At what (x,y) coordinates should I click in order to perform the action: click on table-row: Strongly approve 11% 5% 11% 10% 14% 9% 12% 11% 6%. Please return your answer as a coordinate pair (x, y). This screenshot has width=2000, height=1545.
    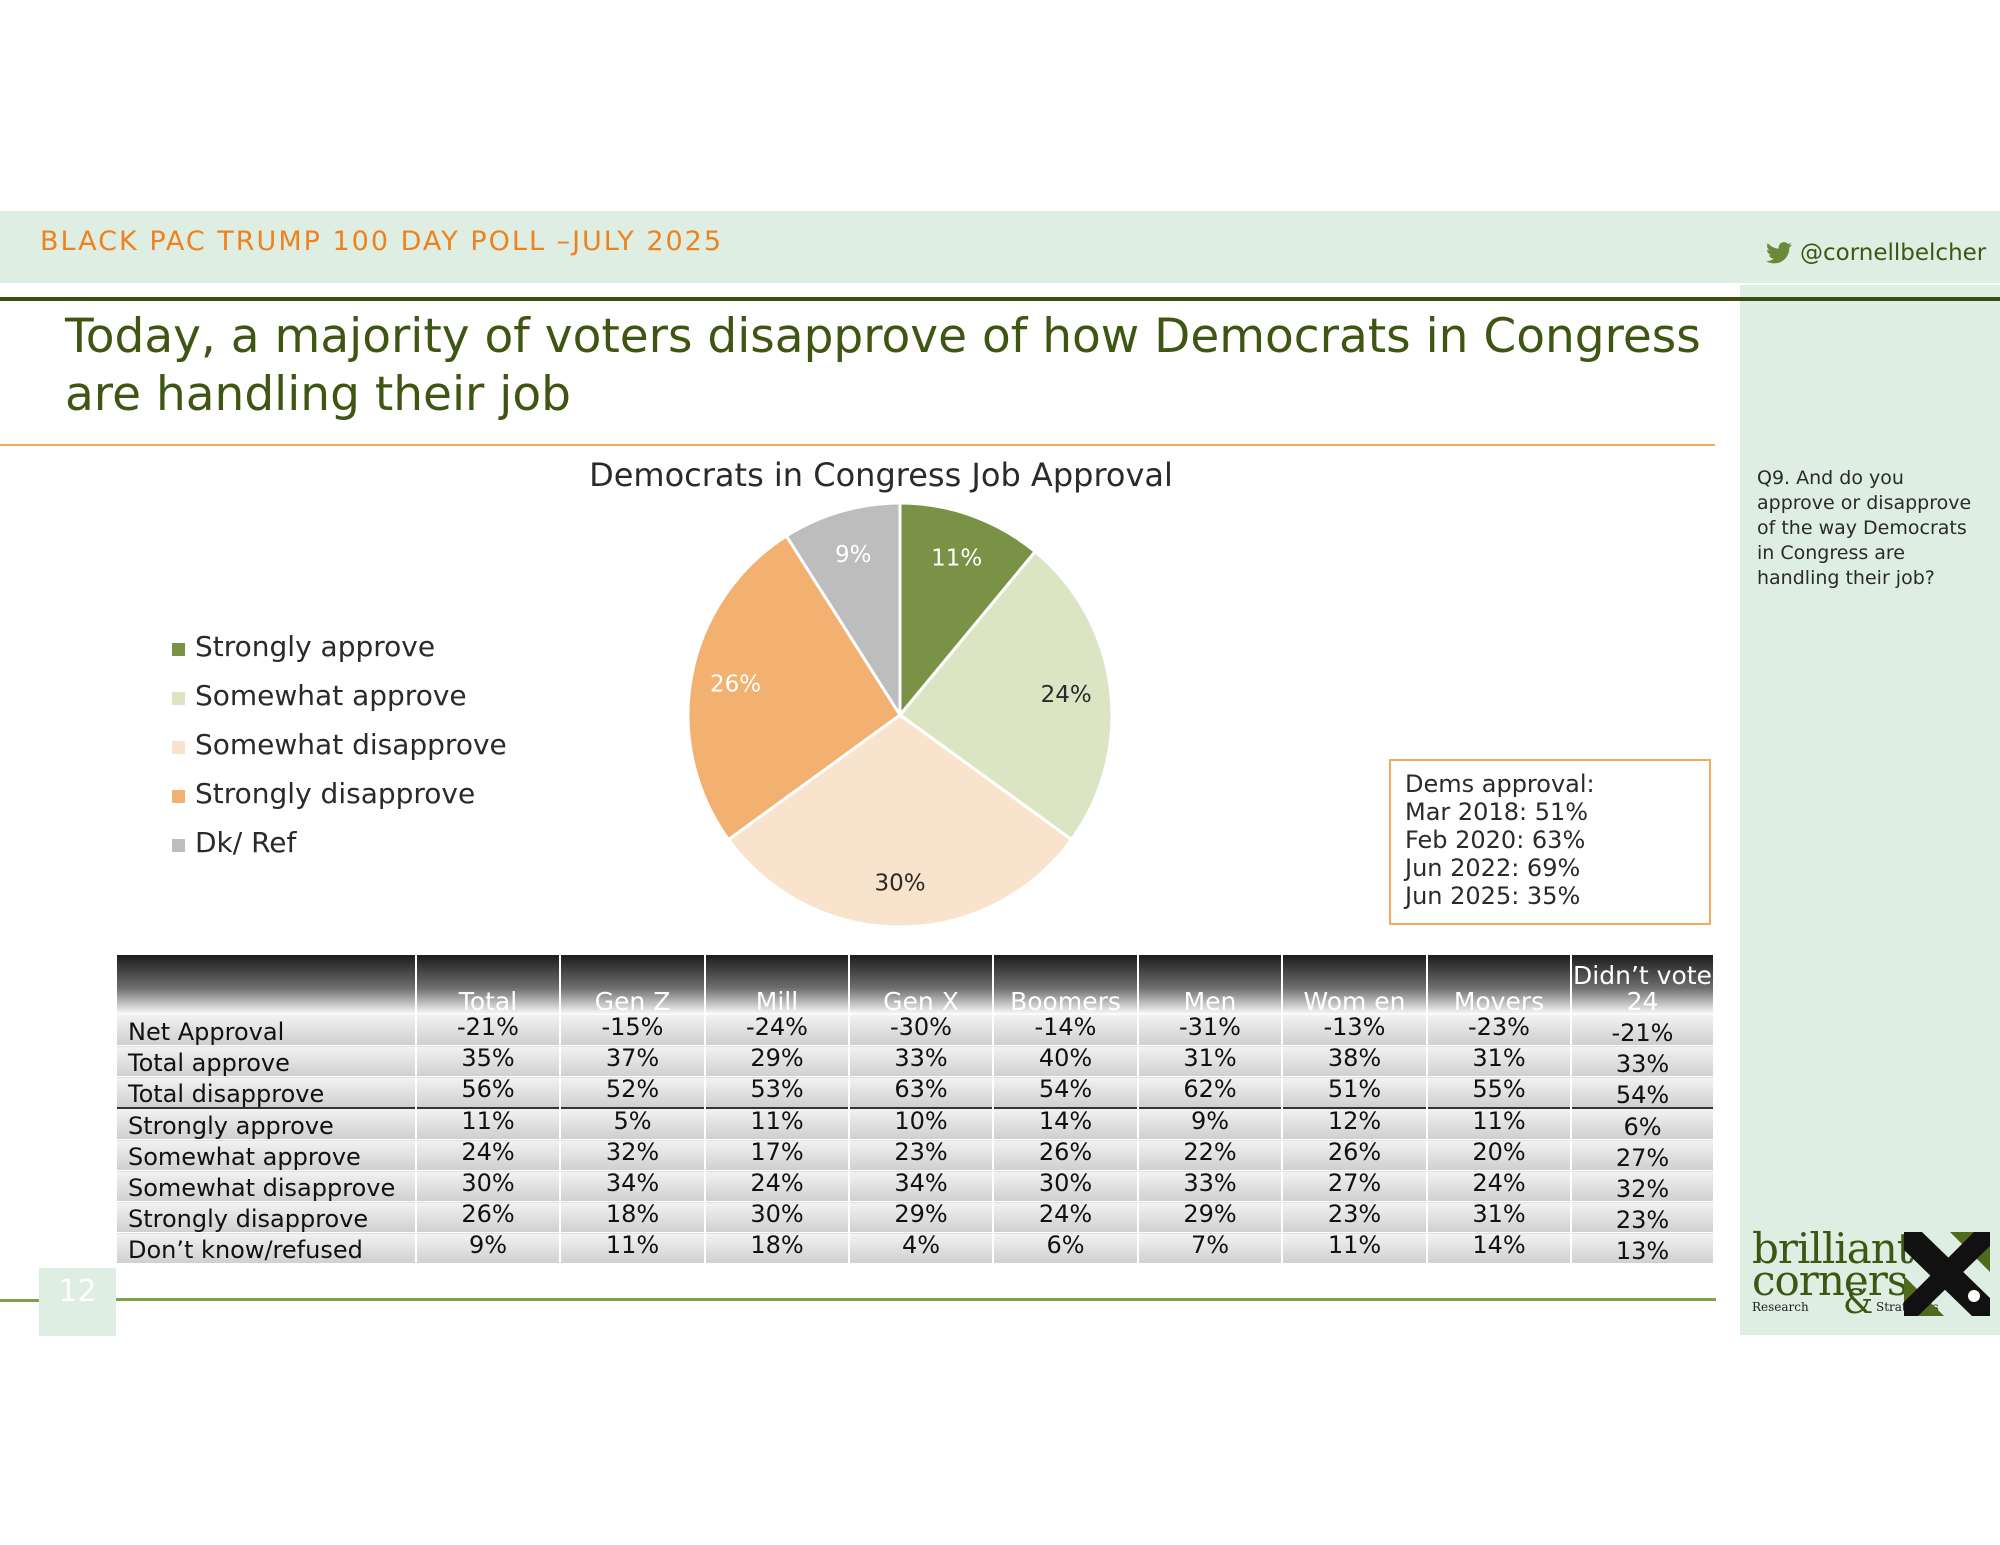
    Looking at the image, I should click on (916, 1123).